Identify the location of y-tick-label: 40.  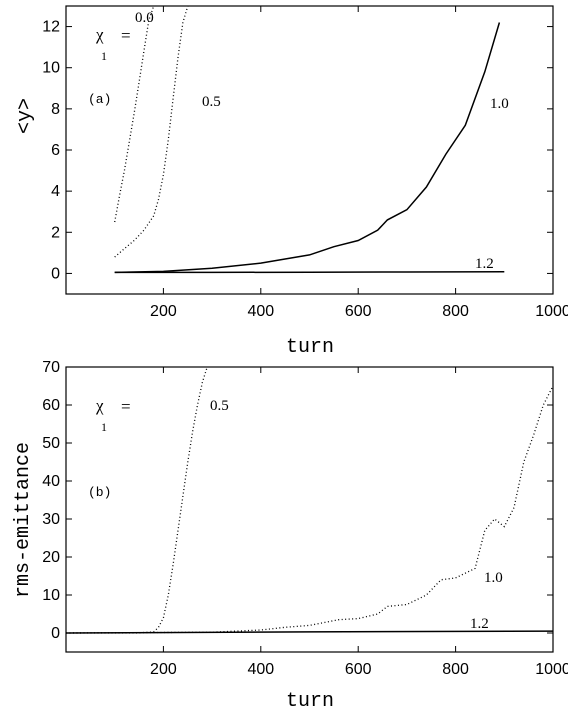
(51, 481).